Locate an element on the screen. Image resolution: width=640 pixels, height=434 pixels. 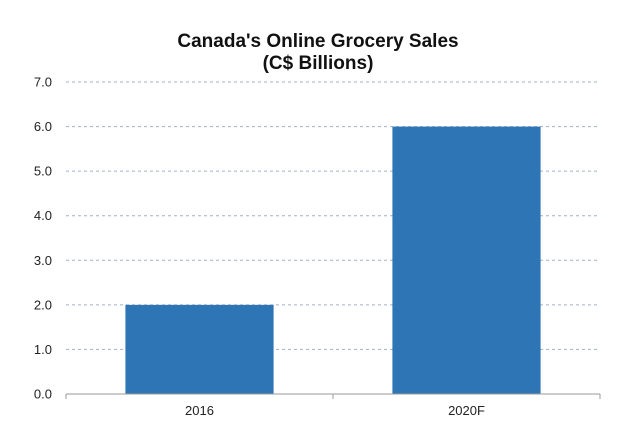
y-tick-label: 0.0 is located at coordinates (43, 394).